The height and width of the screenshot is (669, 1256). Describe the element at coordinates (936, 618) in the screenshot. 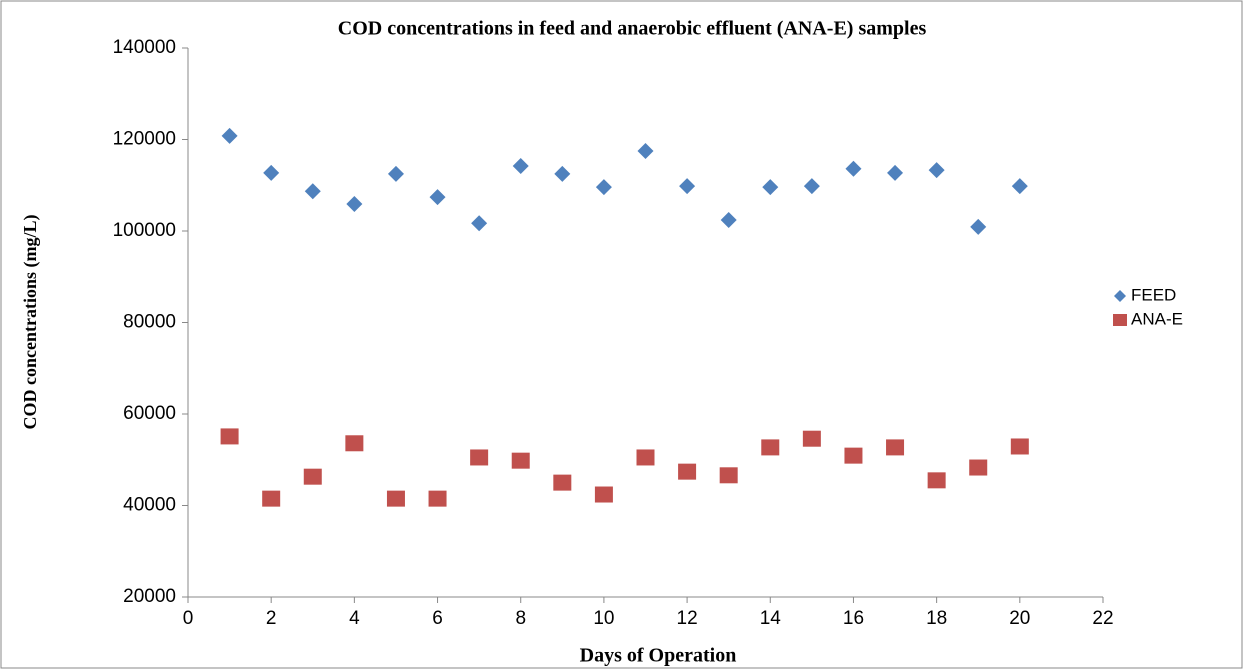

I see `x-tick-label: 18` at that location.